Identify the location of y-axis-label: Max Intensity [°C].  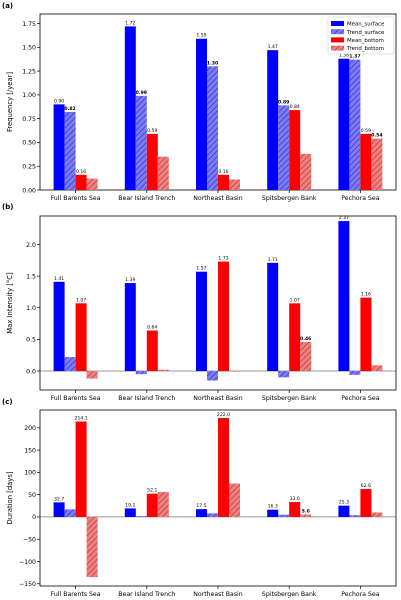
(10, 303).